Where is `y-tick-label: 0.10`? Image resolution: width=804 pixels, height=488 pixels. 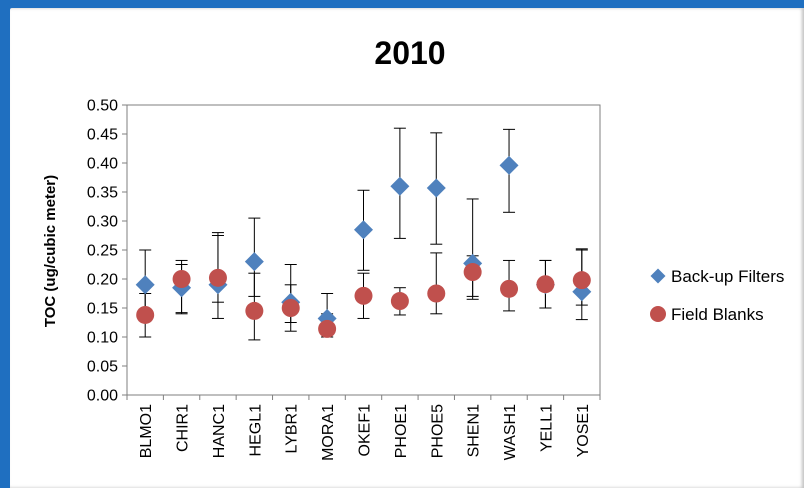 y-tick-label: 0.10 is located at coordinates (102, 338).